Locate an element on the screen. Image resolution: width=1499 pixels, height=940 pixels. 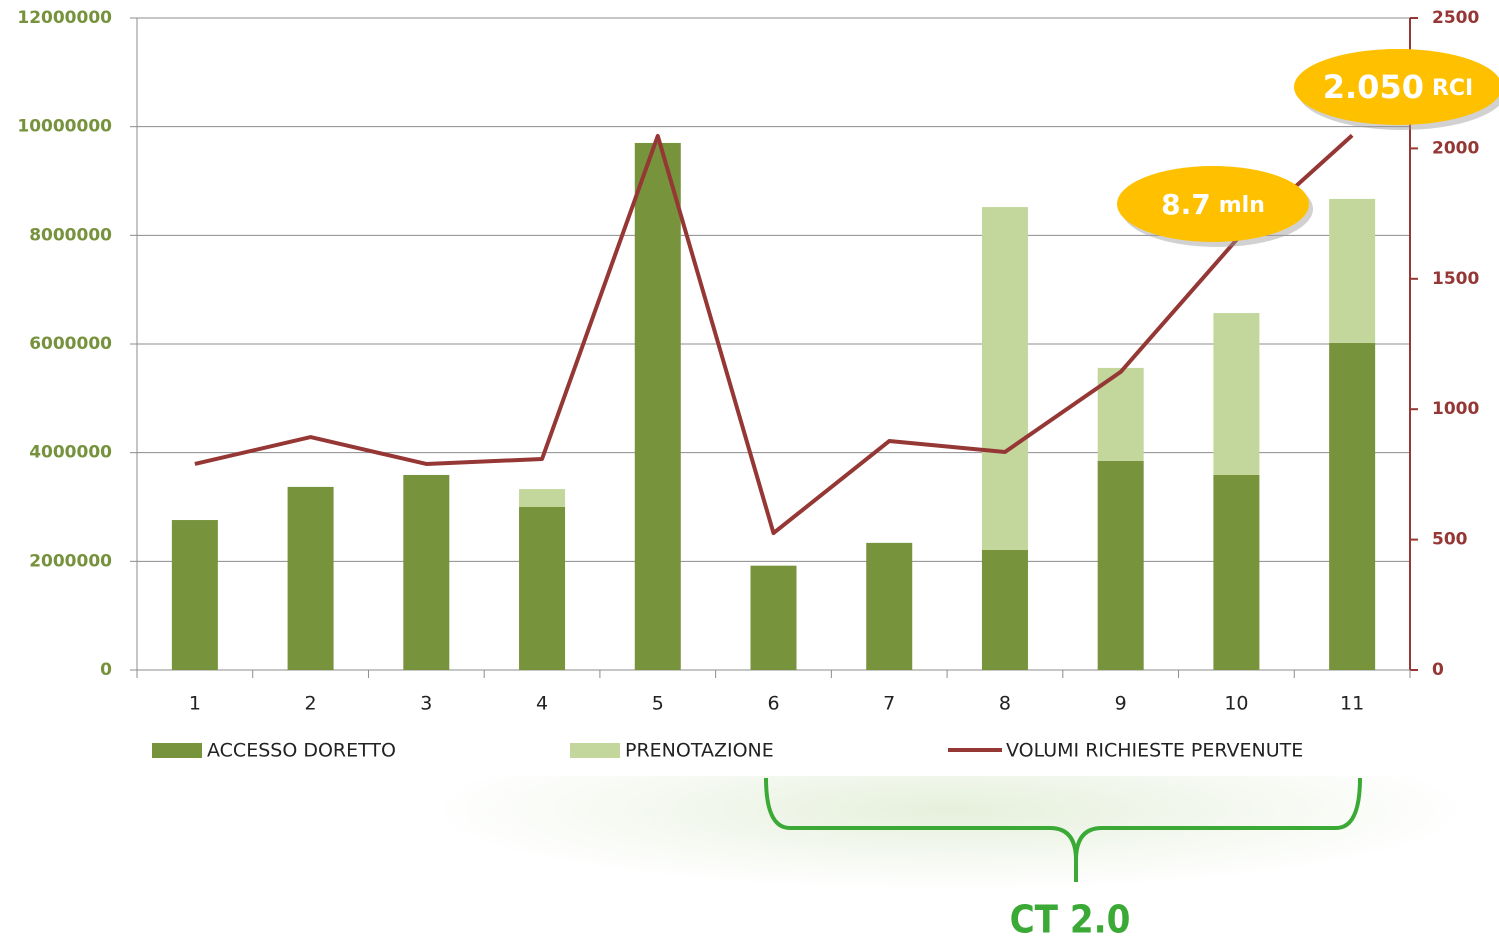
callout-label: 2.050 RCI is located at coordinates (1398, 87).